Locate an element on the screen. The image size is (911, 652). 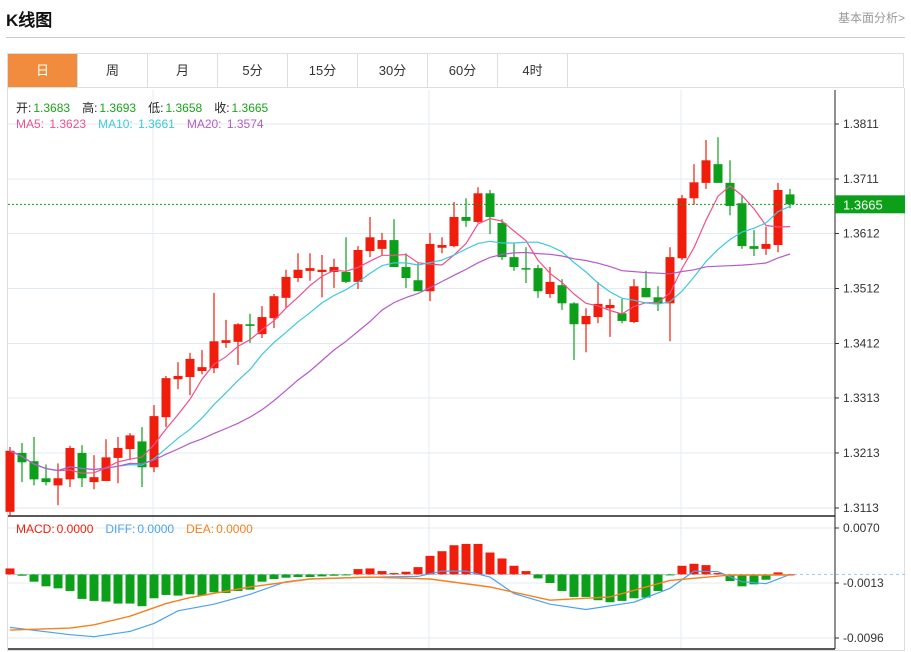
low-label: 低: is located at coordinates (156, 108).